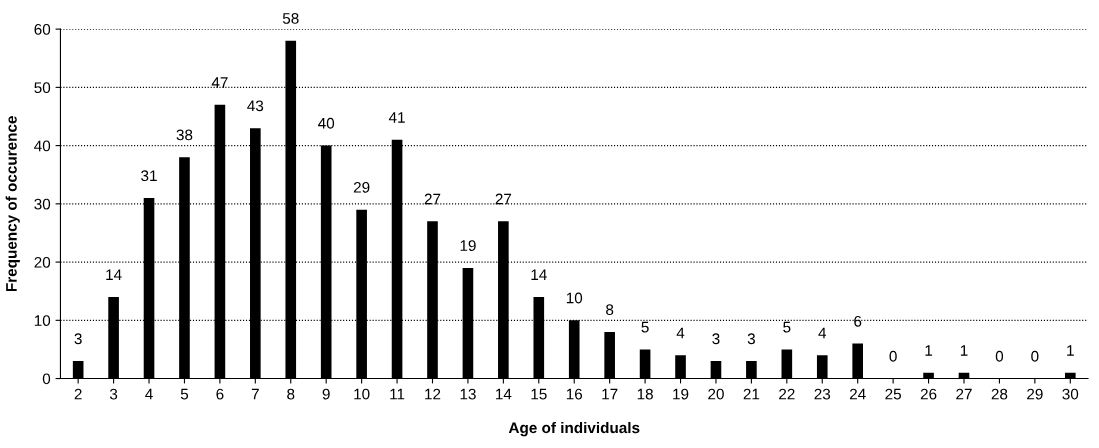  I want to click on x-tick-label: 10, so click(362, 394).